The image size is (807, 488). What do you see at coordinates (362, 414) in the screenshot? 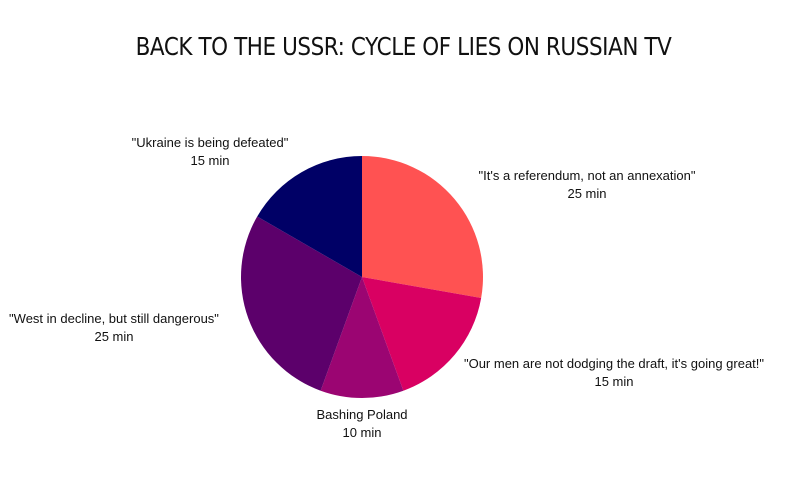
I see `slice-label-text: Bashing Poland` at bounding box center [362, 414].